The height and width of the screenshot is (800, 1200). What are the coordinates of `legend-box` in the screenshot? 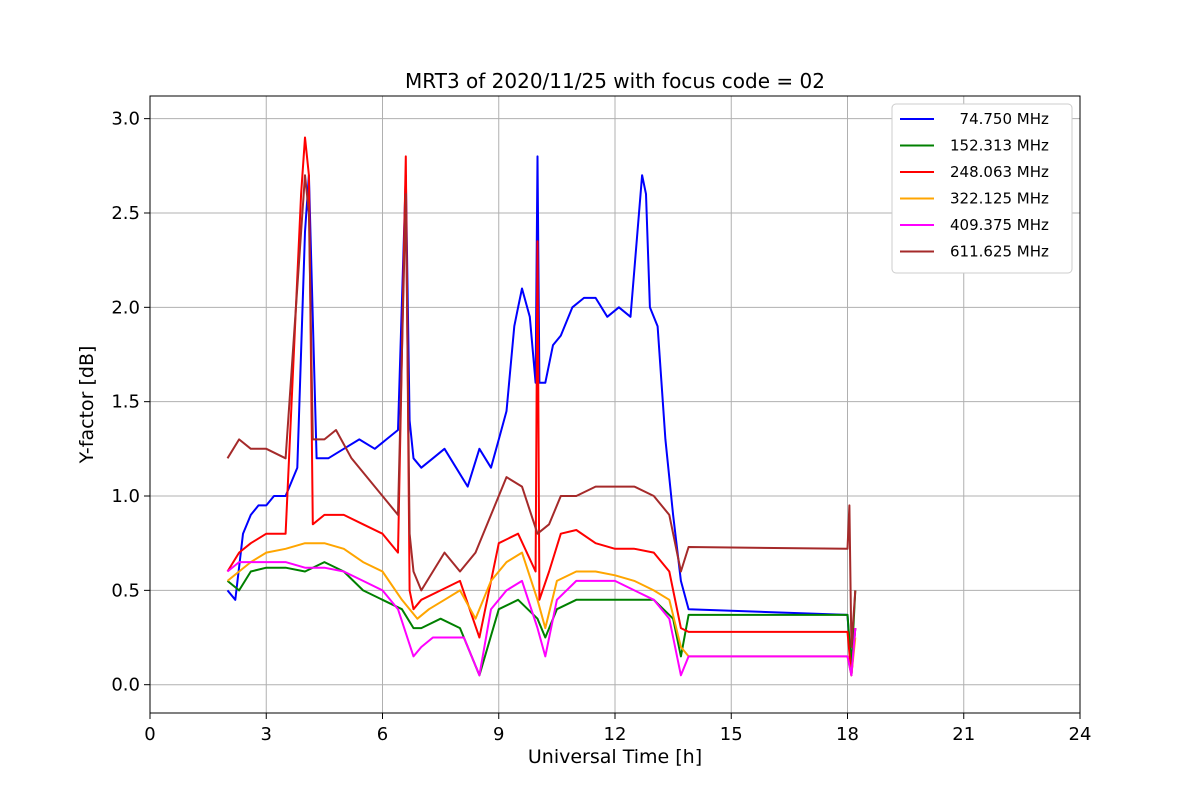 It's located at (982, 188).